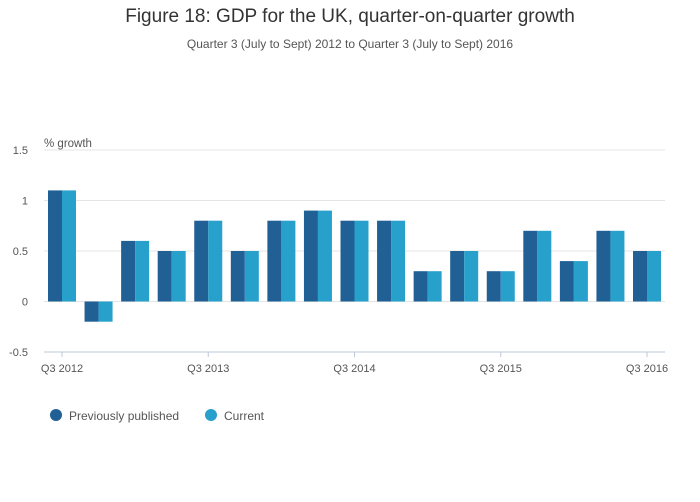 The image size is (700, 502). I want to click on x-tick-label: Q3 2014, so click(354, 369).